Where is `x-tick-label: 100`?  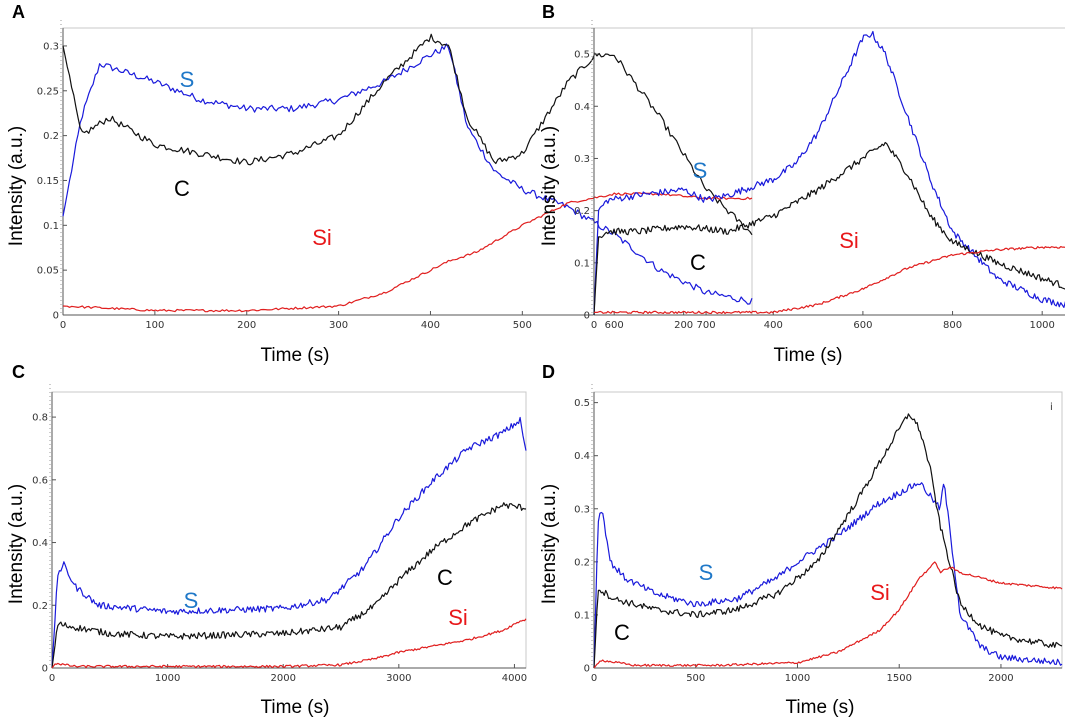
x-tick-label: 100 is located at coordinates (154, 325).